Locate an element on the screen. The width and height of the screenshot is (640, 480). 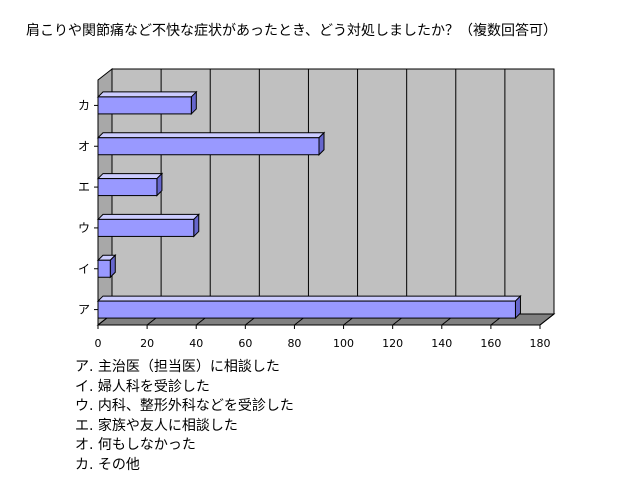
x-tick-label: 160 is located at coordinates (490, 343).